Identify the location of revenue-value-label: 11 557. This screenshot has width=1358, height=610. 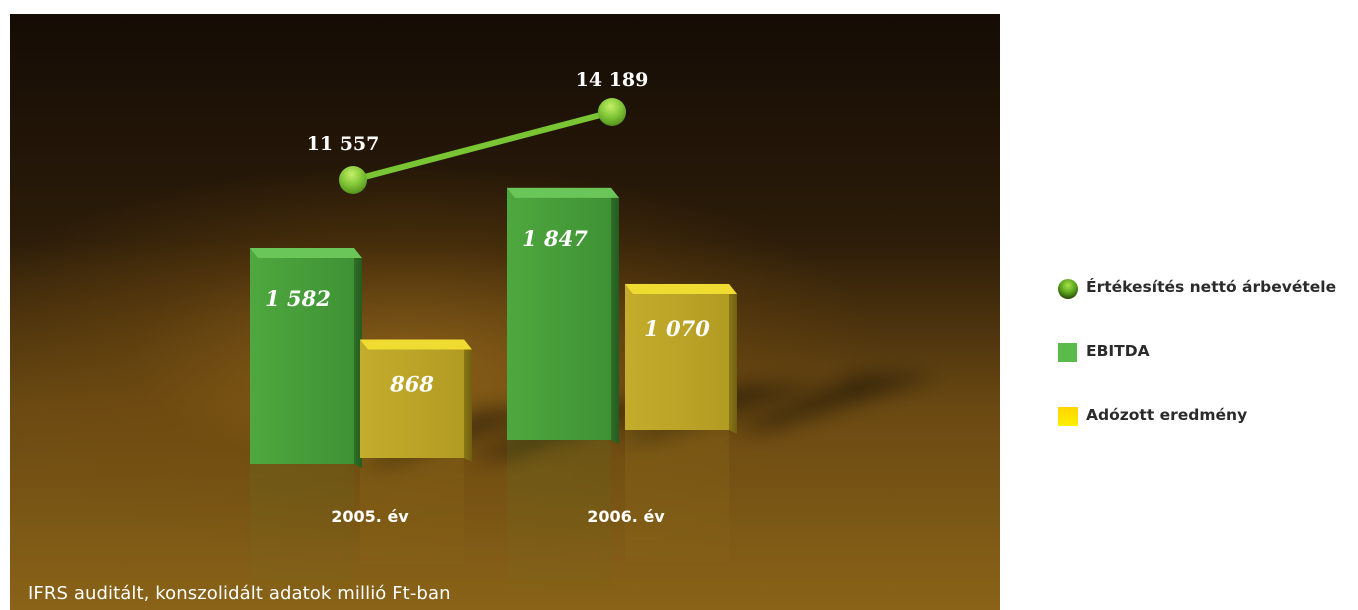
(343, 144).